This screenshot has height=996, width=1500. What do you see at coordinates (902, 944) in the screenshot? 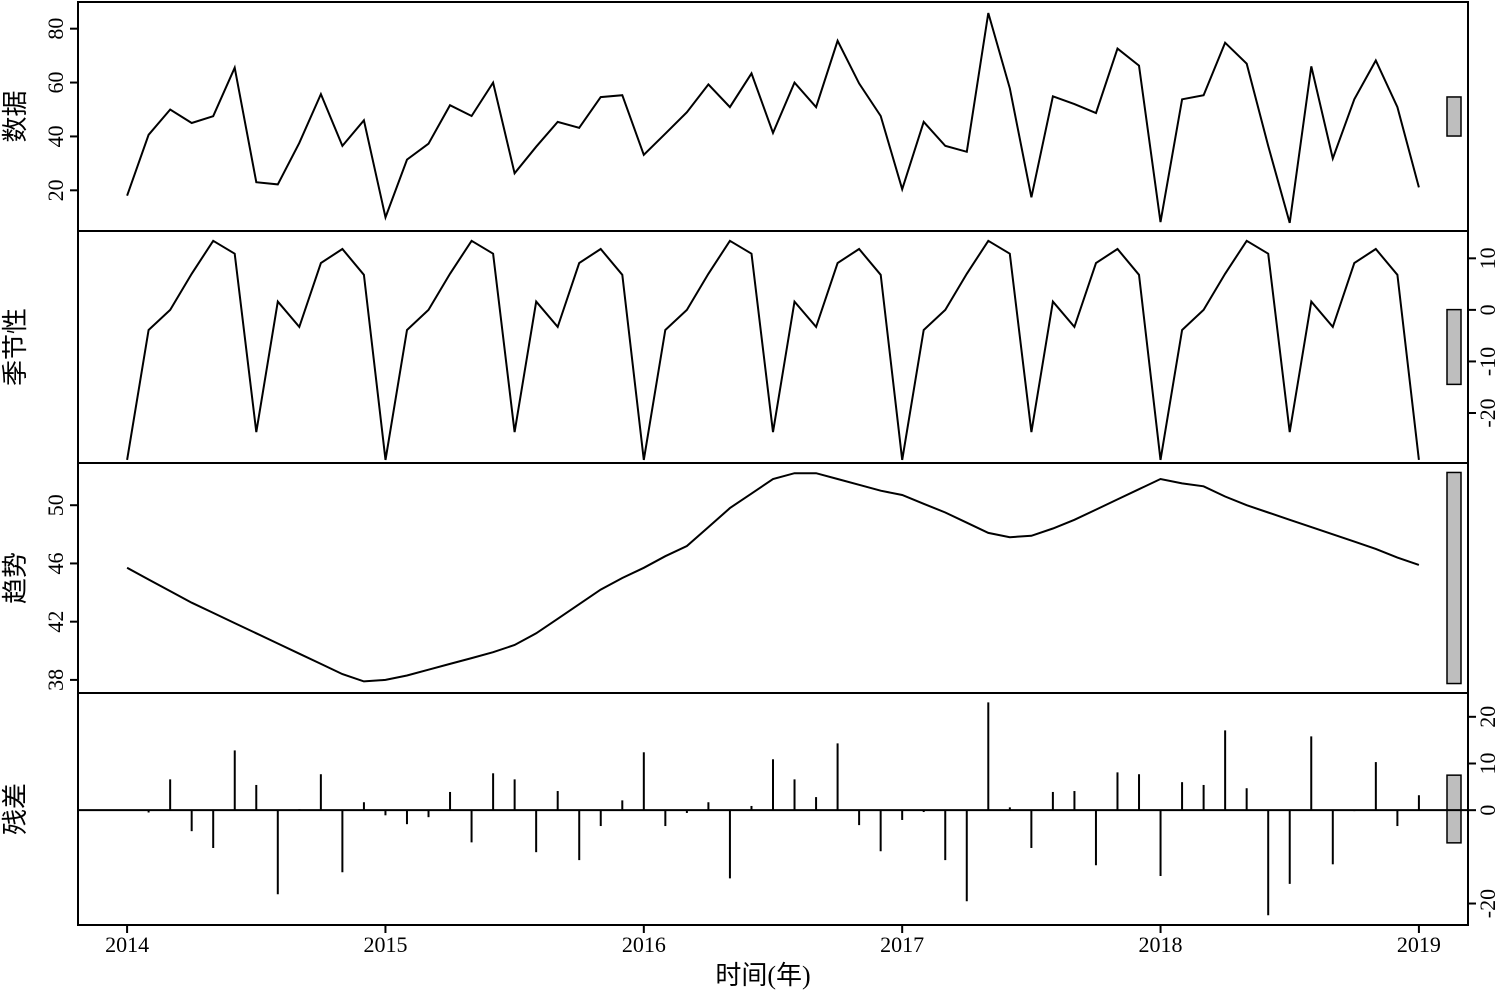
I see `x-tick-label: 2017` at bounding box center [902, 944].